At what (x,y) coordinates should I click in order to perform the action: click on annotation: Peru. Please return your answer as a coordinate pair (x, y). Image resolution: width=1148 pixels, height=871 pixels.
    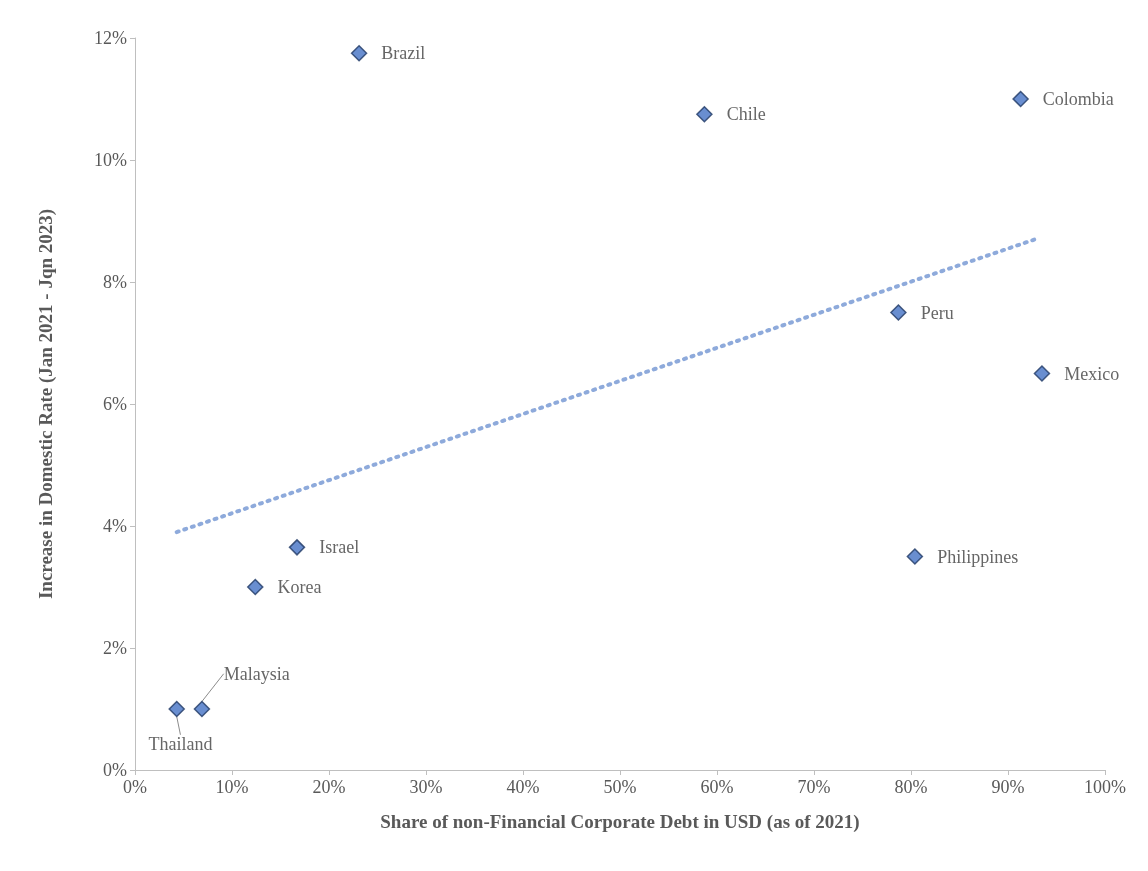
    Looking at the image, I should click on (937, 312).